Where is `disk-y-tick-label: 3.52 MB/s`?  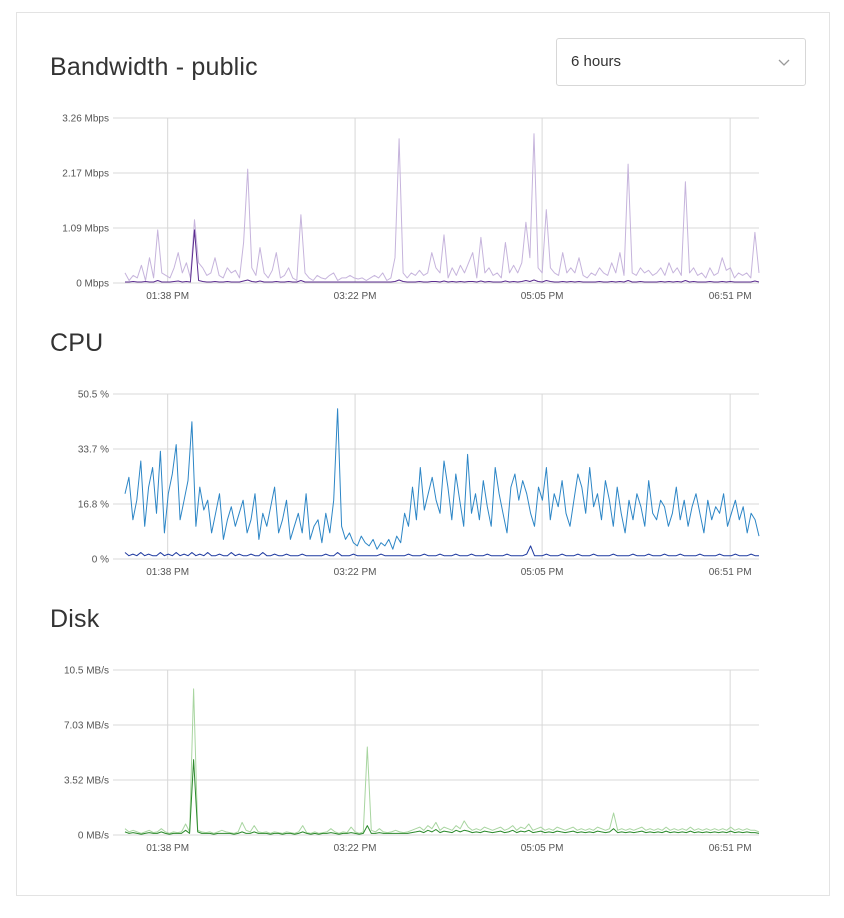 disk-y-tick-label: 3.52 MB/s is located at coordinates (86, 781).